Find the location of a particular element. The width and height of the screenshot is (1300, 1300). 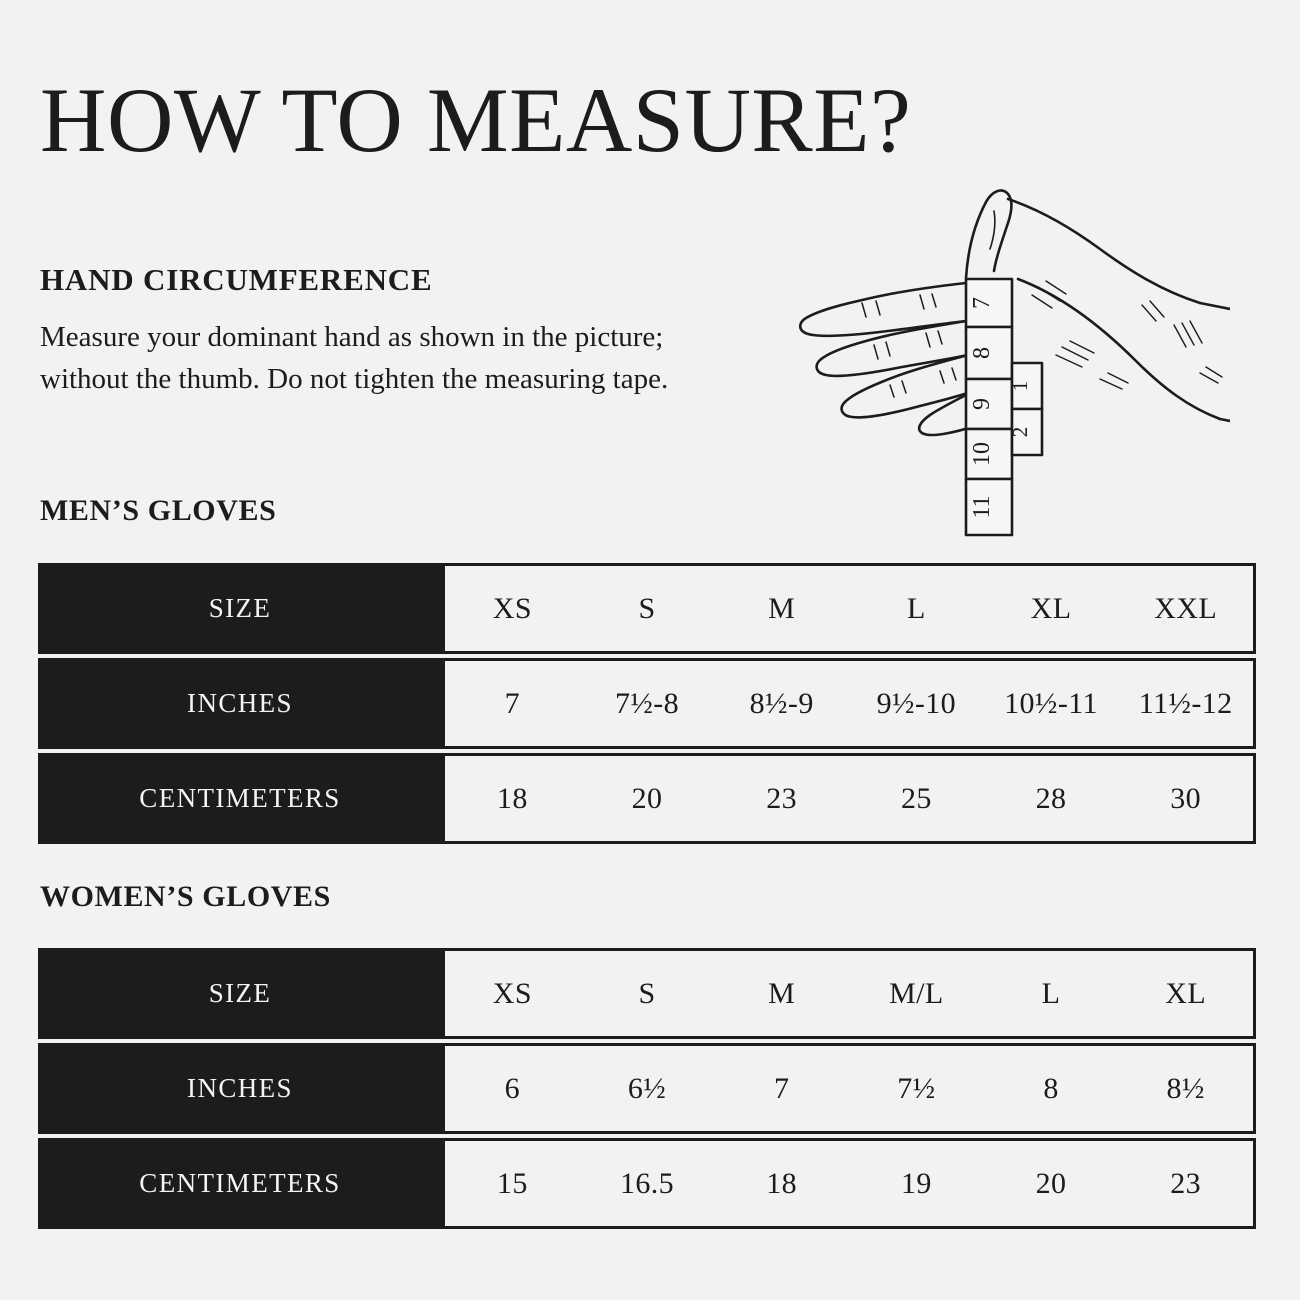

tape-overlap-number-1: 1 is located at coordinates (1020, 386).